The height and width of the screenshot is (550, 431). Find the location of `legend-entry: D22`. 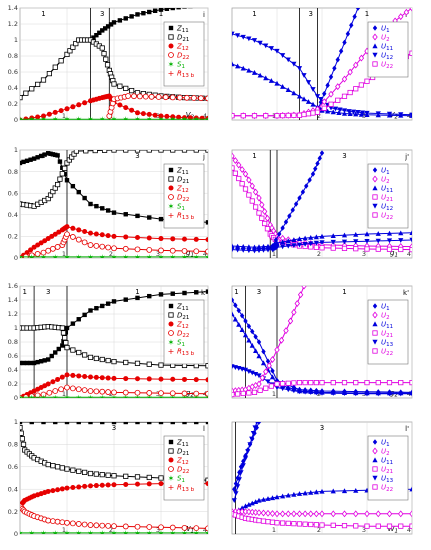

legend-entry: D22 is located at coordinates (183, 199).